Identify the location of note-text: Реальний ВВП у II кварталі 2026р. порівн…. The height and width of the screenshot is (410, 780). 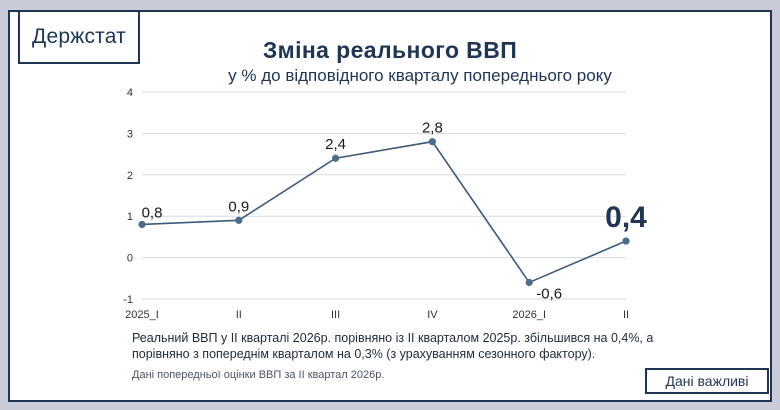
(393, 346).